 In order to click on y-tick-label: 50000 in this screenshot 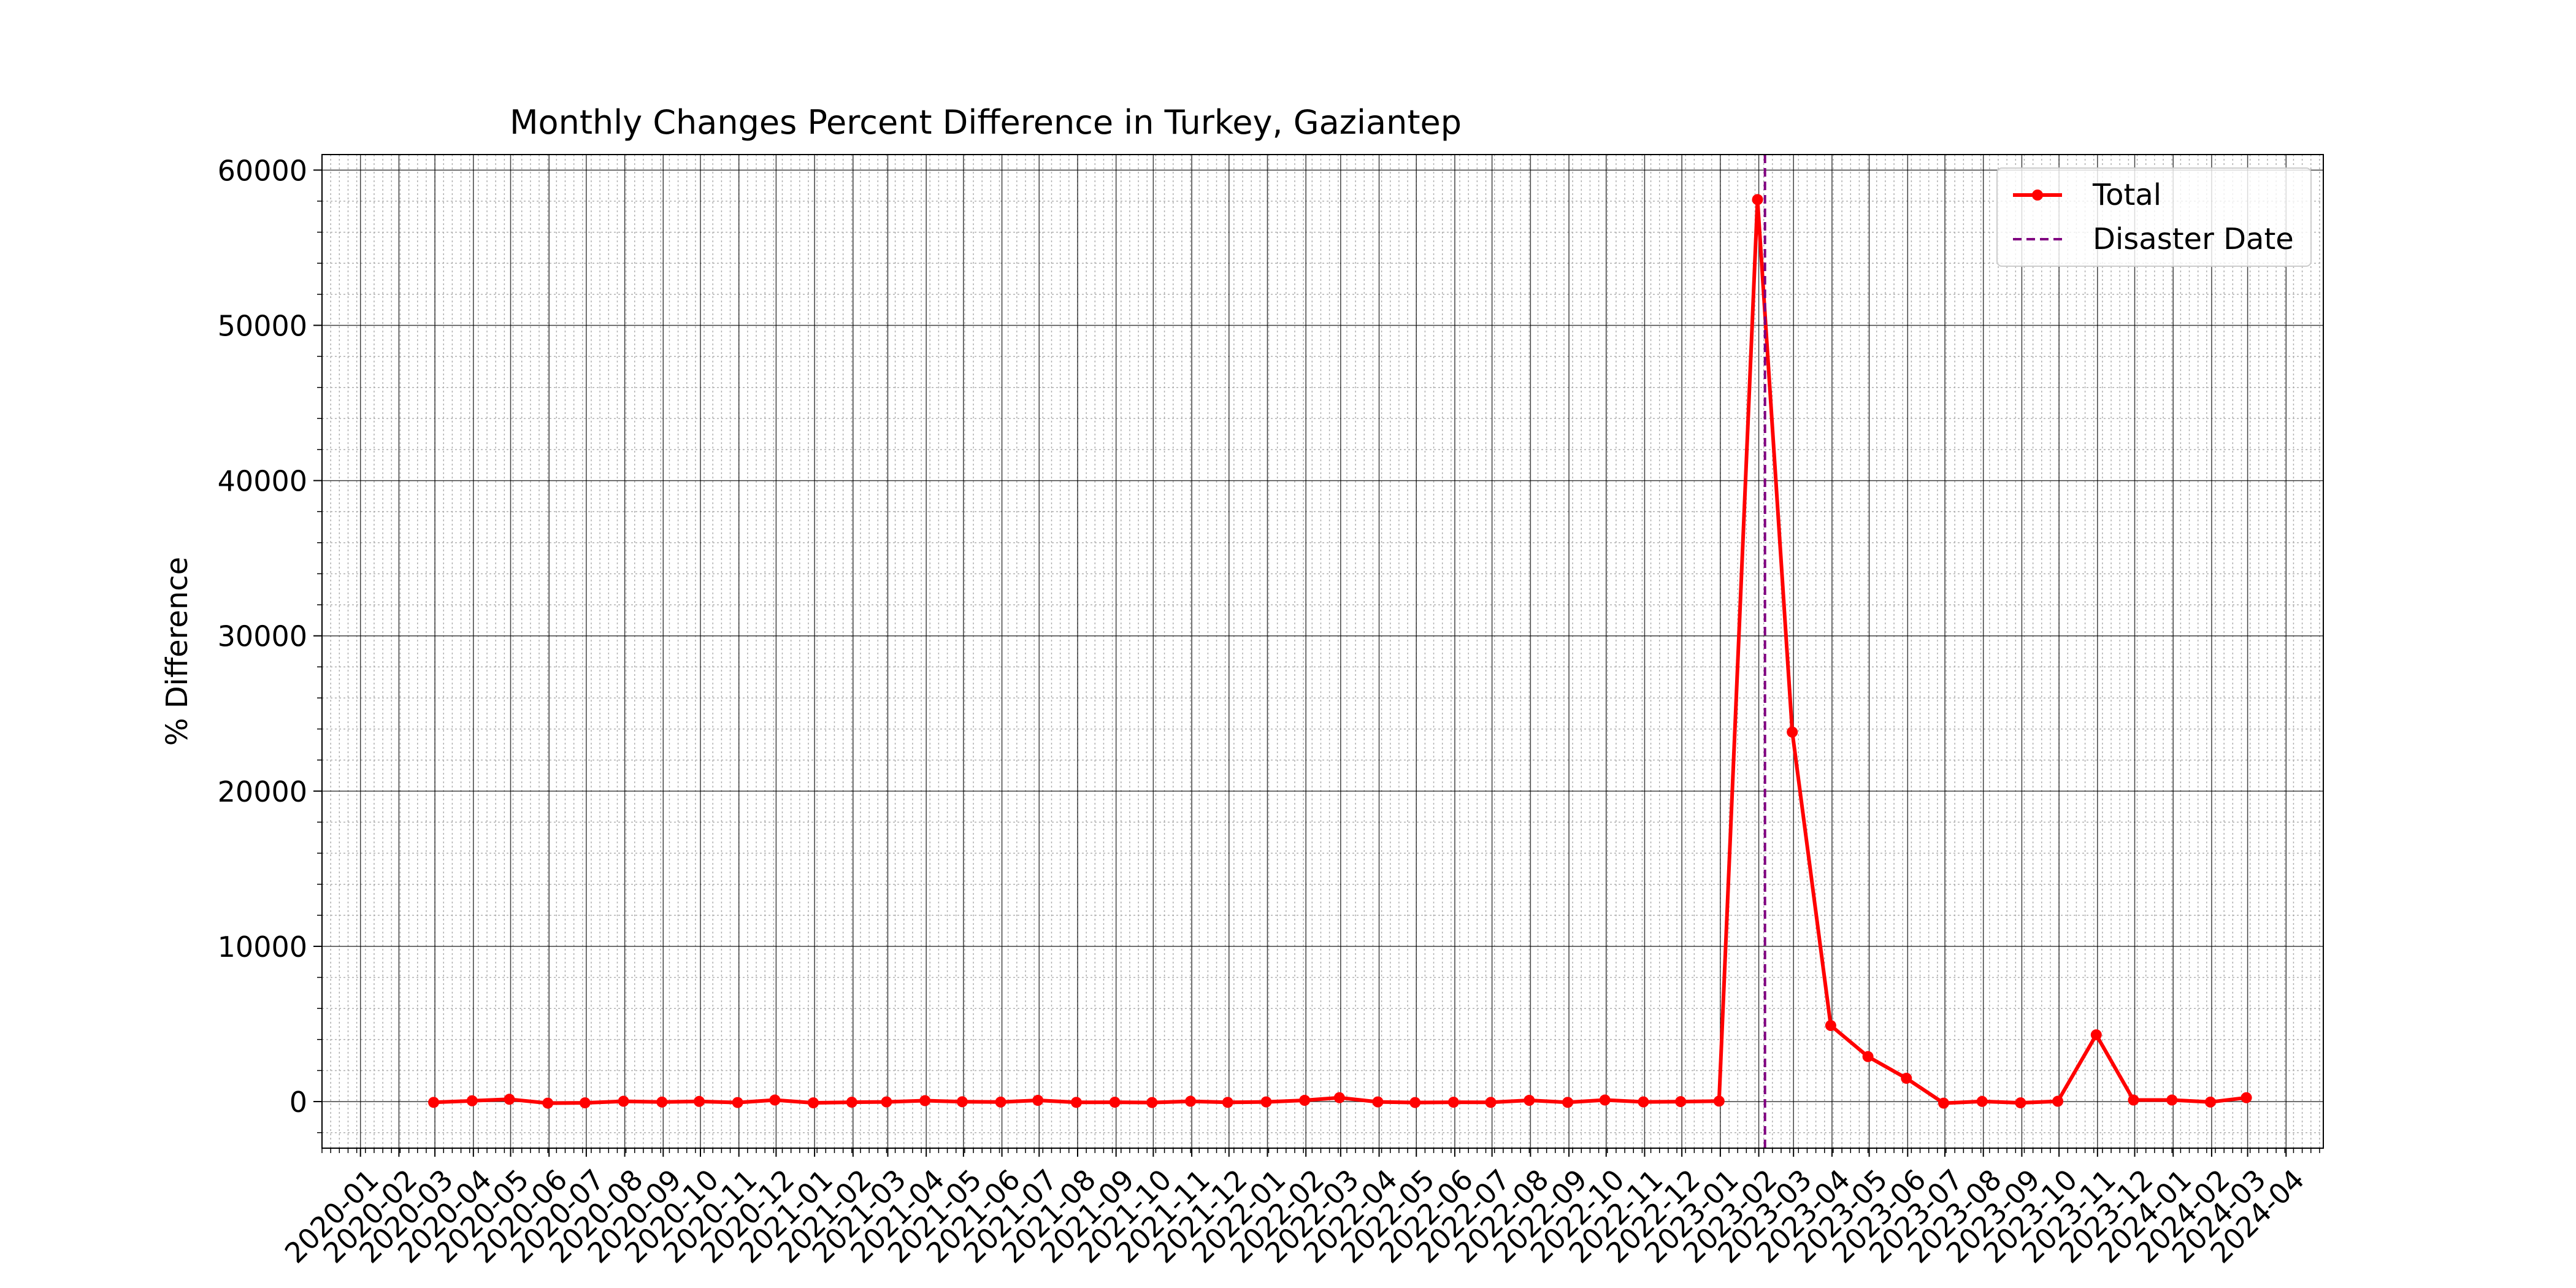, I will do `click(262, 325)`.